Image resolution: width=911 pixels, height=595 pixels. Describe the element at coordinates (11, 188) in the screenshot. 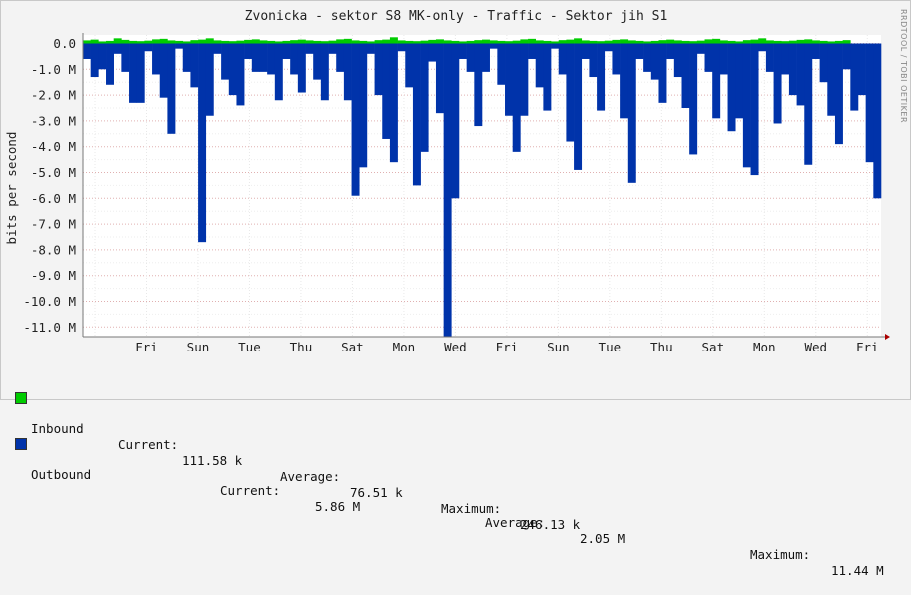

I see `y-axis-label: bits per second` at that location.